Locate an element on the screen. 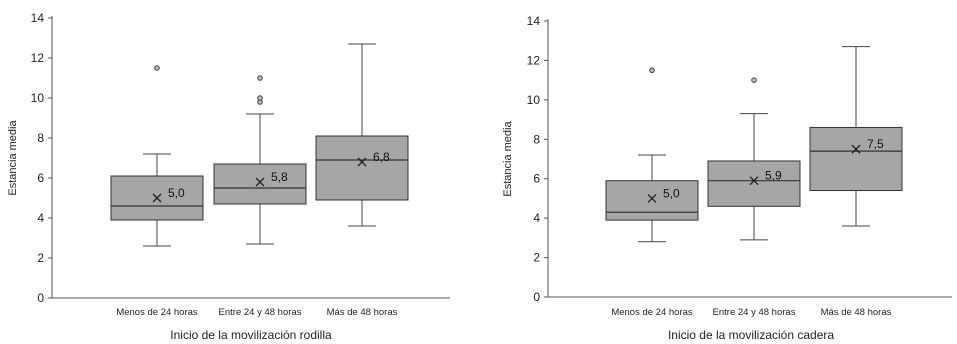 This screenshot has width=957, height=344. chart-cadera-y-tick-label: 8 is located at coordinates (536, 139).